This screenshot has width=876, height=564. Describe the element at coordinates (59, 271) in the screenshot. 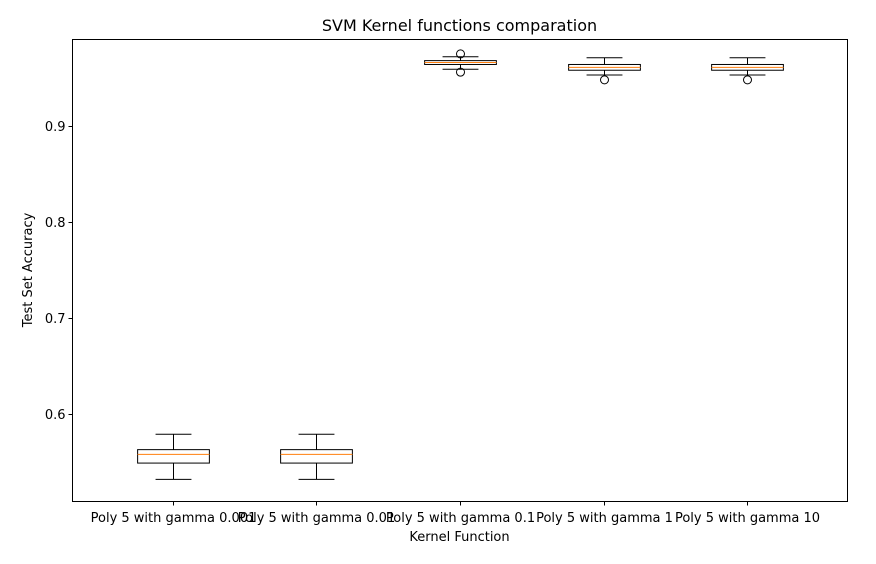

I see `y-axis: 0.6 0.7 0.8 0.9` at that location.